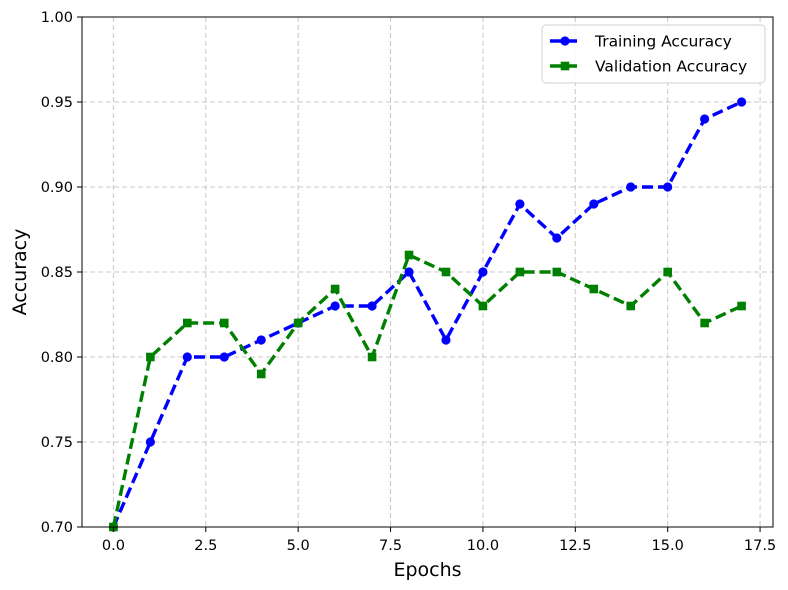 The height and width of the screenshot is (590, 788). Describe the element at coordinates (57, 443) in the screenshot. I see `y-tick-label: 0.75` at that location.